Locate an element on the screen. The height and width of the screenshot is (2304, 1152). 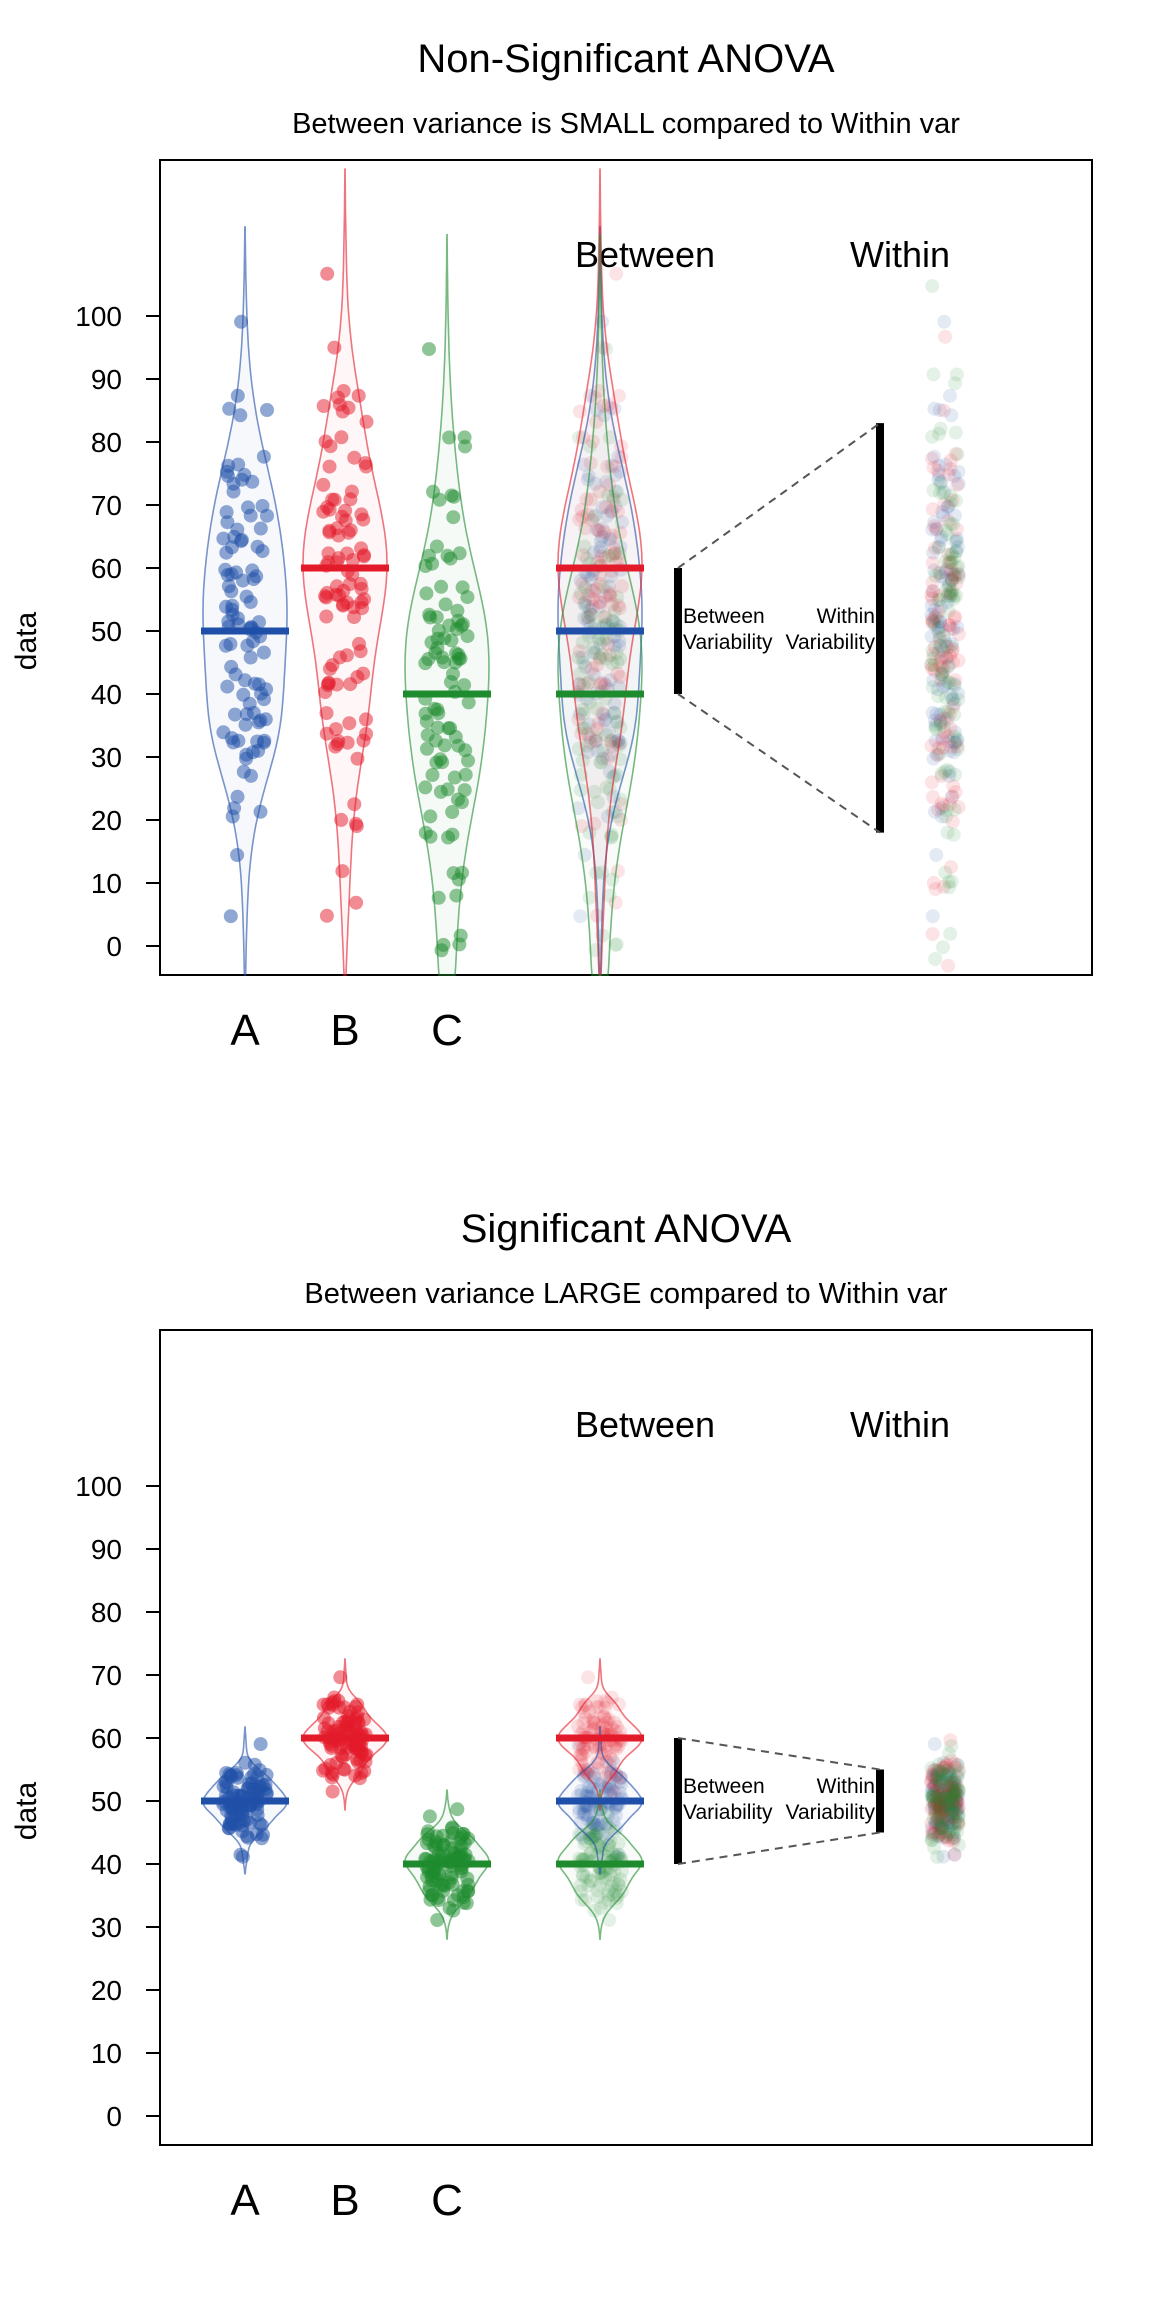
chart-title: Significant ANOVA is located at coordinates (626, 1229).